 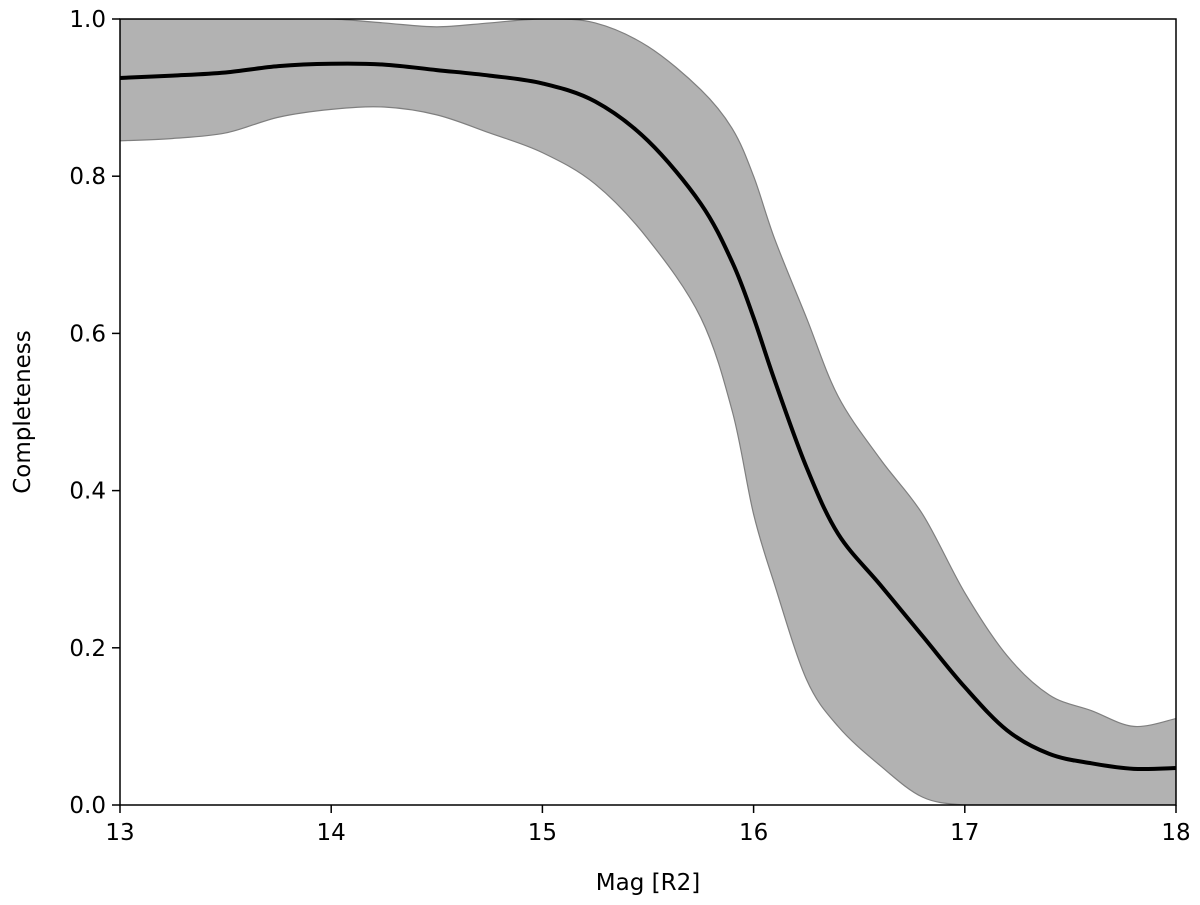 I want to click on x-tick-label: 16, so click(x=753, y=833).